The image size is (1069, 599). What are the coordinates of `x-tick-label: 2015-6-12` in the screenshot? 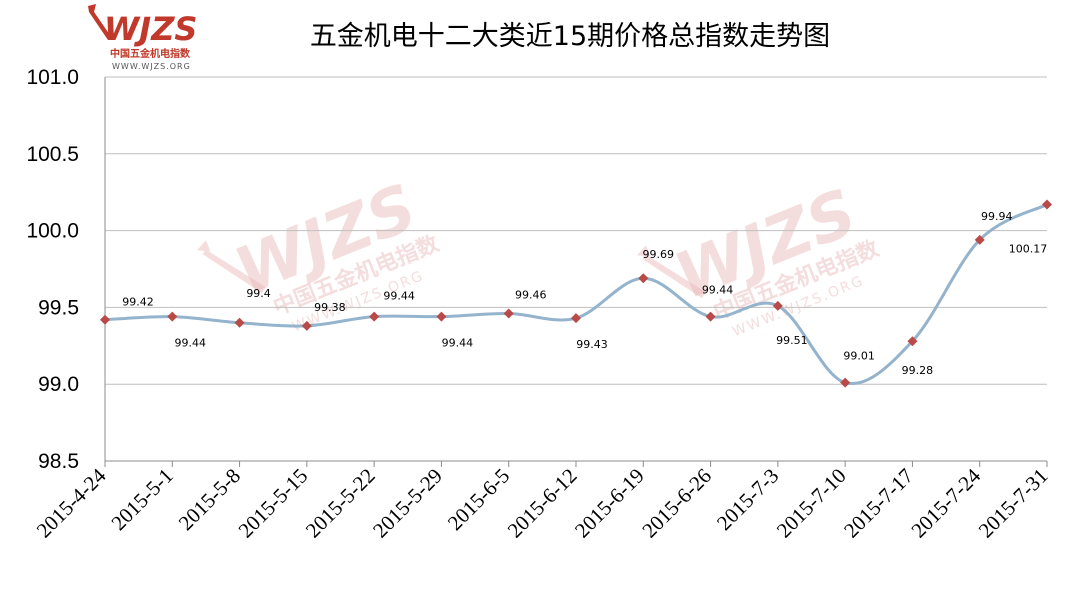 It's located at (542, 503).